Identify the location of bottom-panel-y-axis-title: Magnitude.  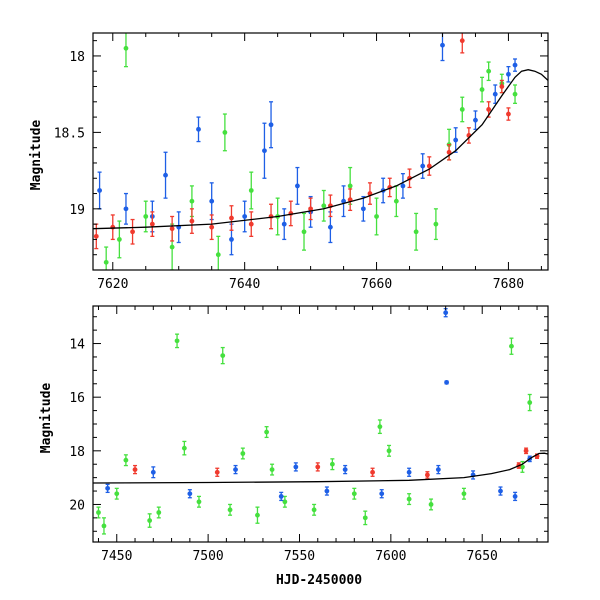
(46, 418).